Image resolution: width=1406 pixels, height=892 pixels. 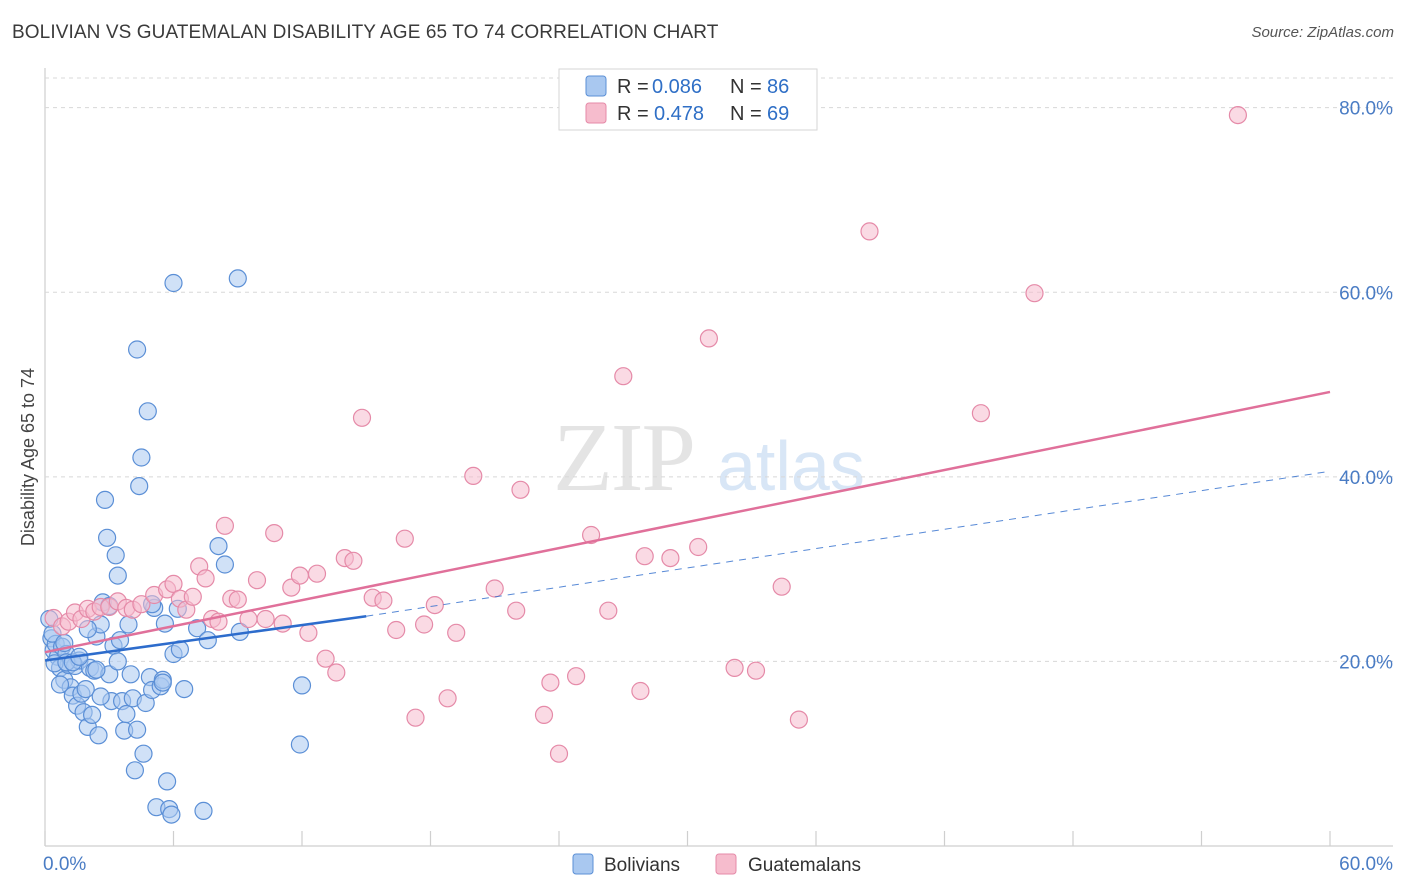 I want to click on y-tick-label-20: 20.0%, so click(x=1366, y=662).